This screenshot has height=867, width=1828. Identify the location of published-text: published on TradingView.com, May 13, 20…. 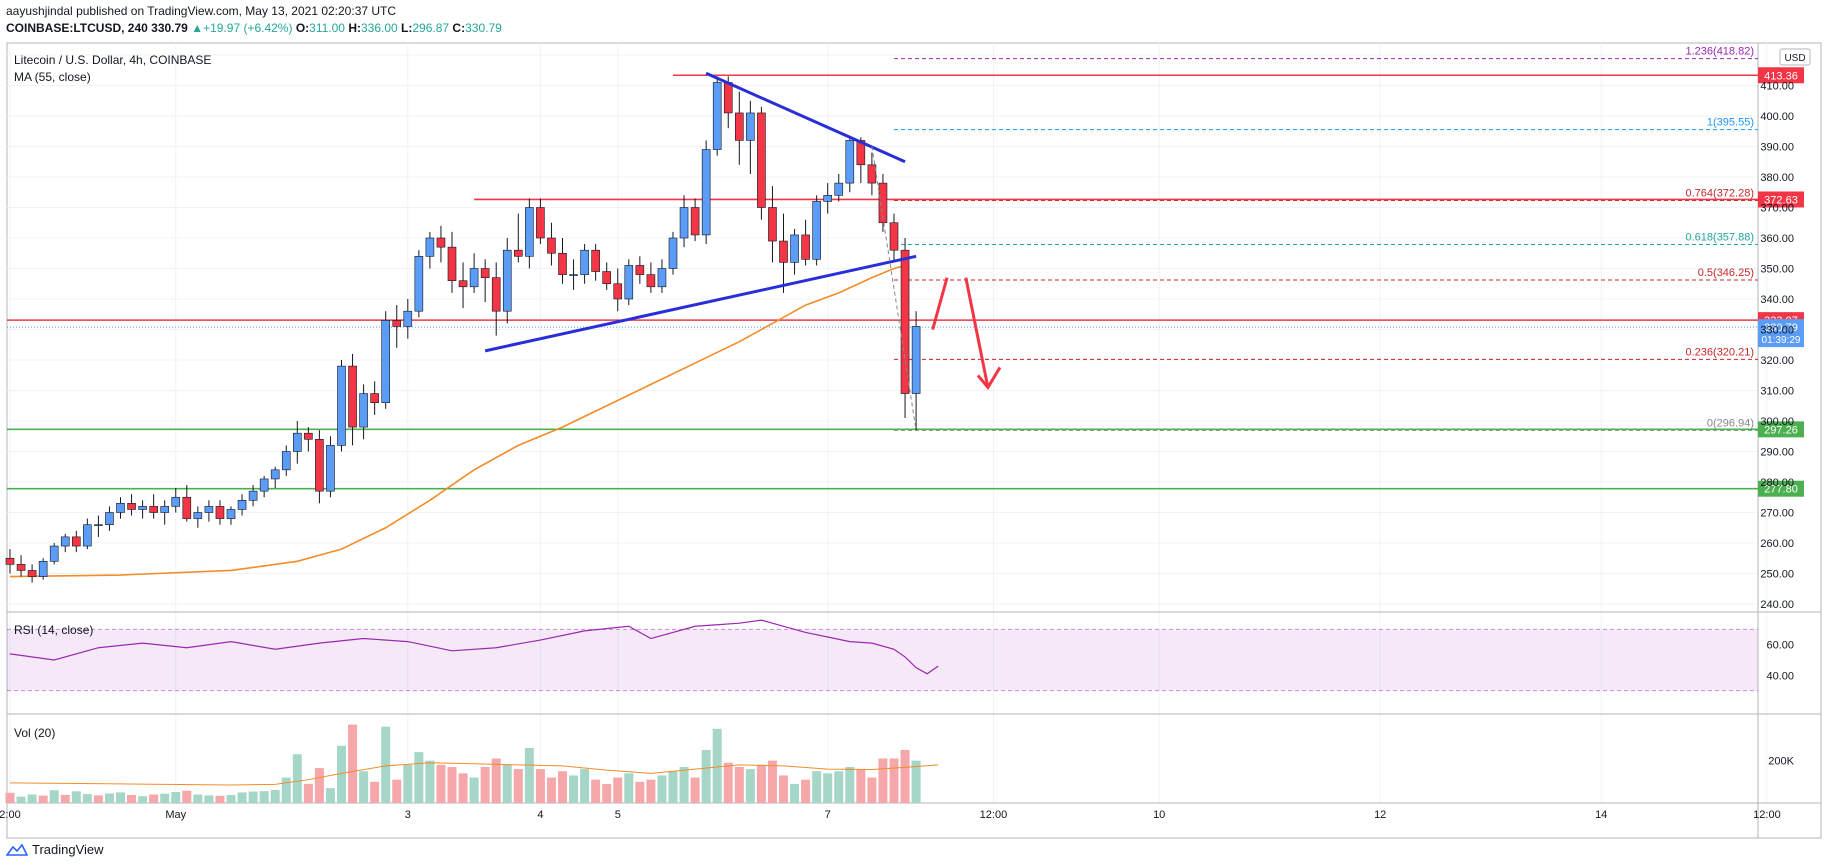
(236, 11).